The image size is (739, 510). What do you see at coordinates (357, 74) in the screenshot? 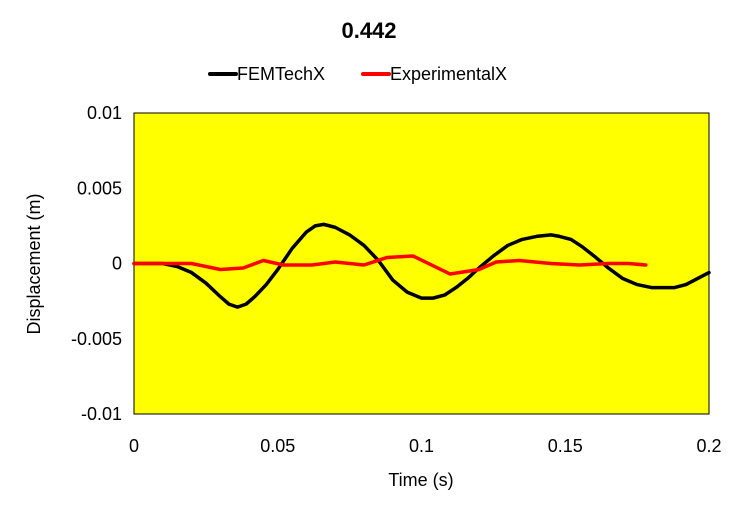
I see `legend: FEMTechX ExperimentalX` at bounding box center [357, 74].